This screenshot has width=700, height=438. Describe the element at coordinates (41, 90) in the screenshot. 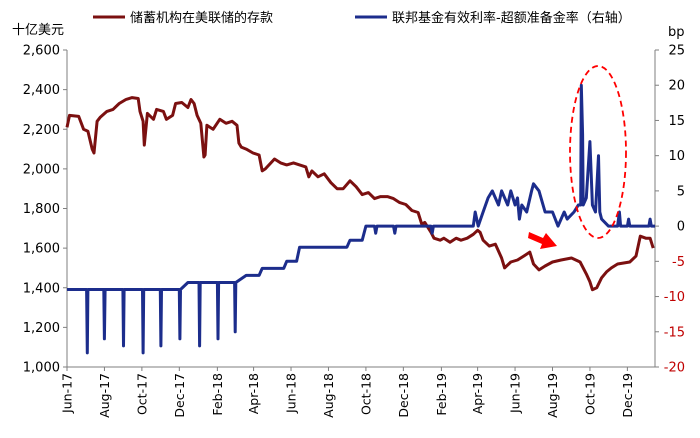

I see `left-axis-tick-label: 2,400` at that location.